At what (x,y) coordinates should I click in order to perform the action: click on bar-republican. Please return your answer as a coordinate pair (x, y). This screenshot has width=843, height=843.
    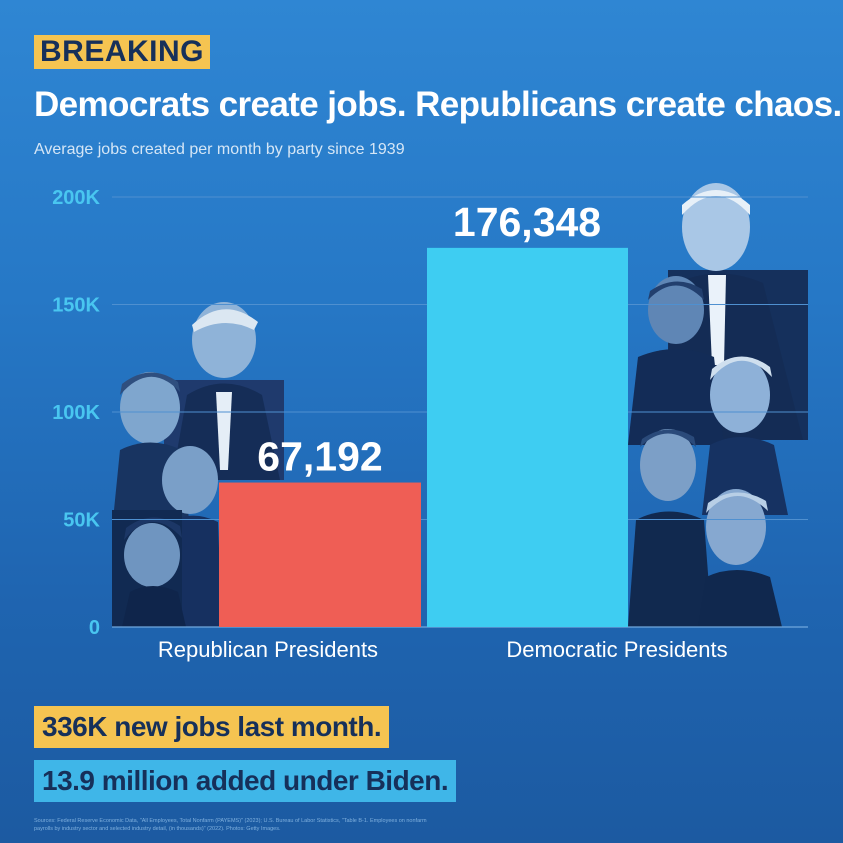
    Looking at the image, I should click on (320, 554).